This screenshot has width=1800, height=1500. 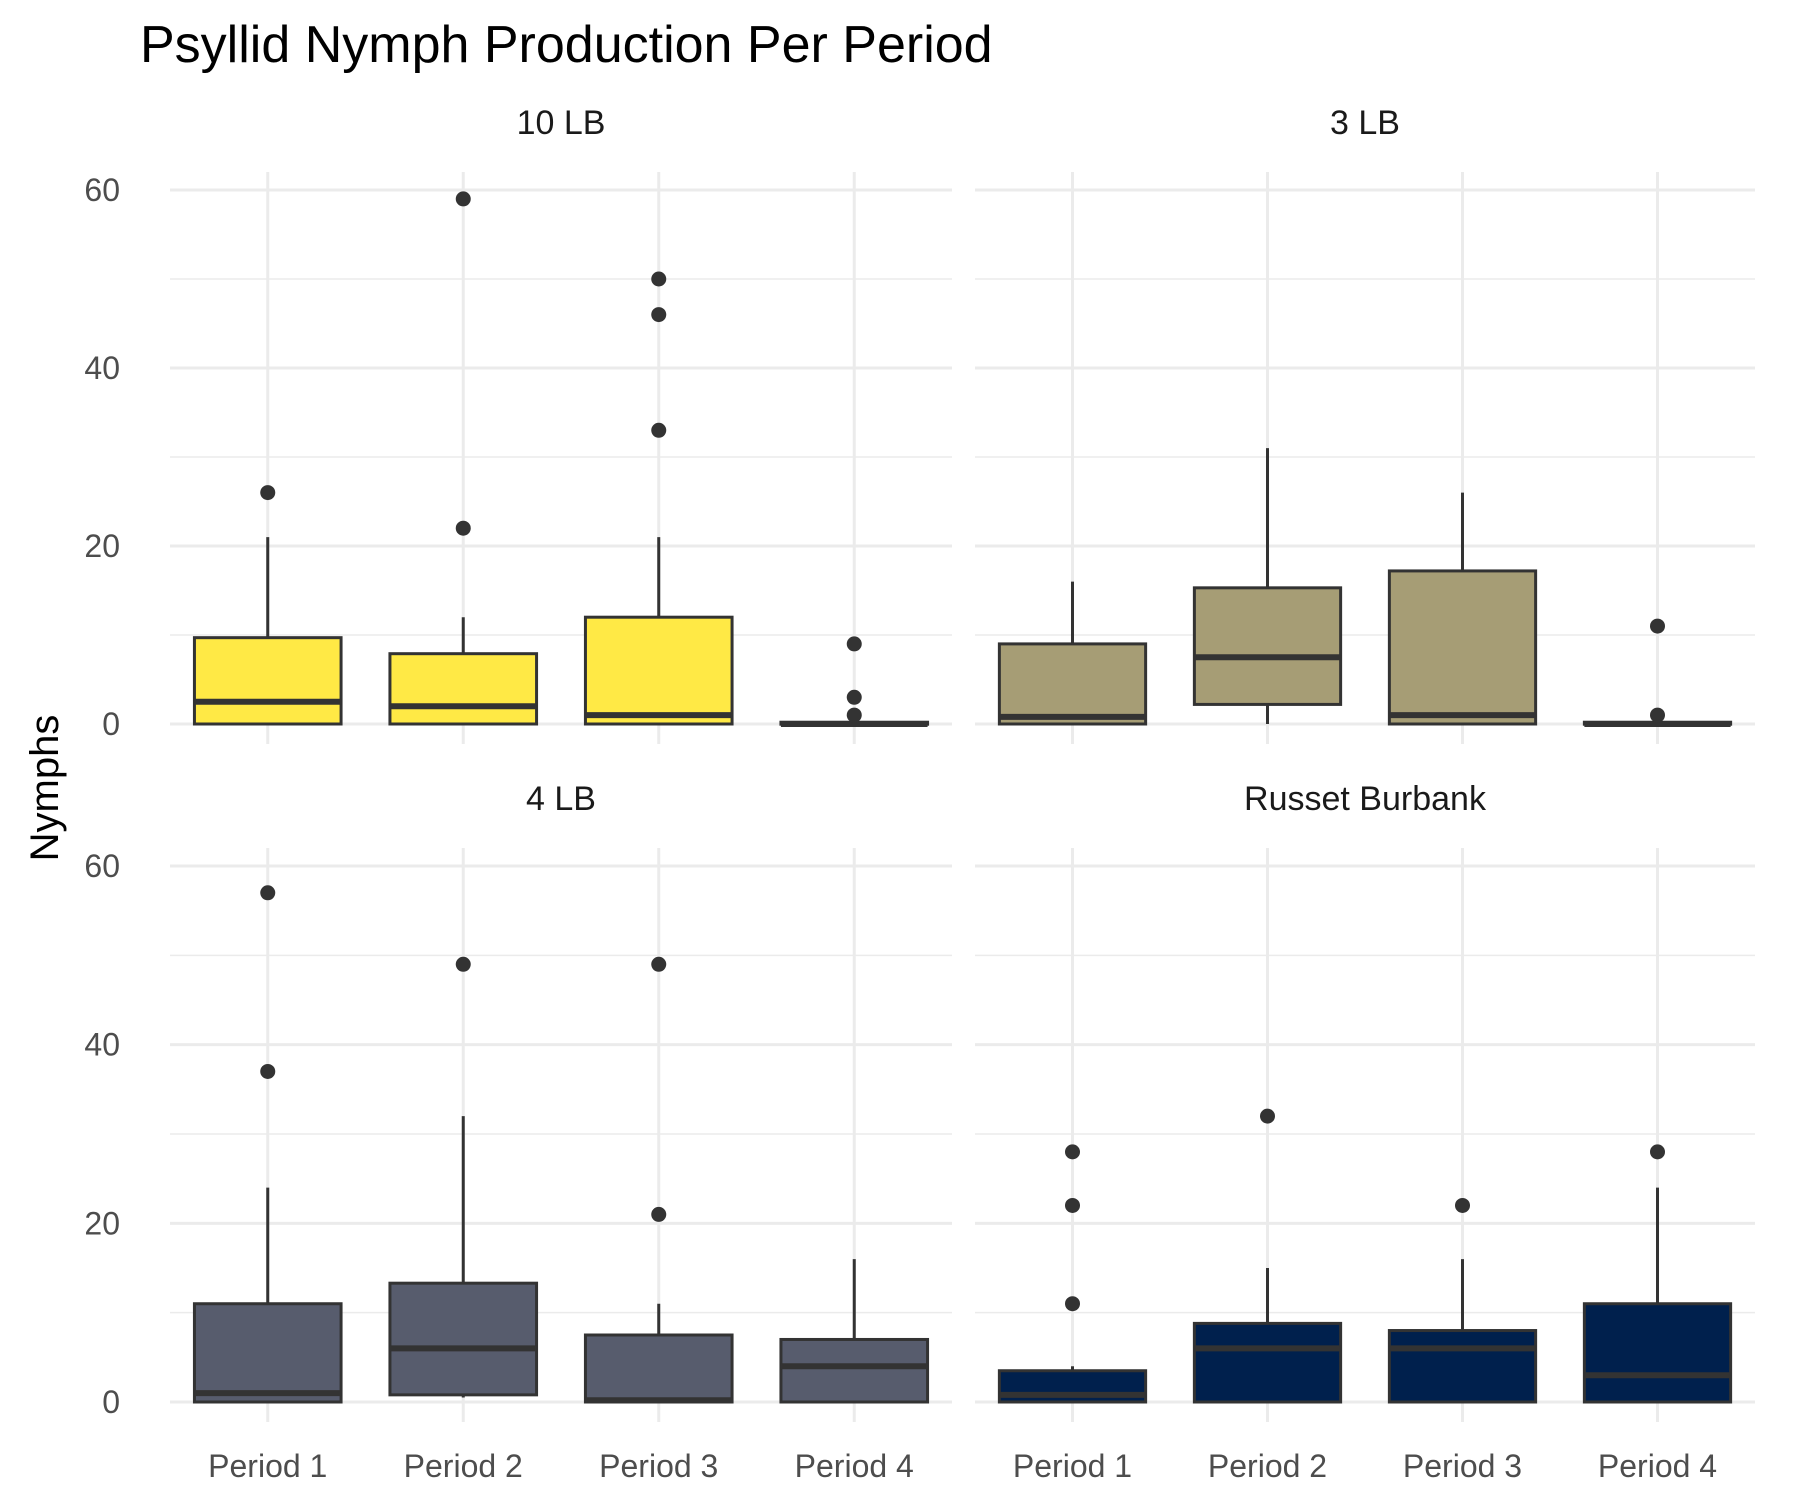 I want to click on panel-strip-label: 4 LB, so click(x=561, y=799).